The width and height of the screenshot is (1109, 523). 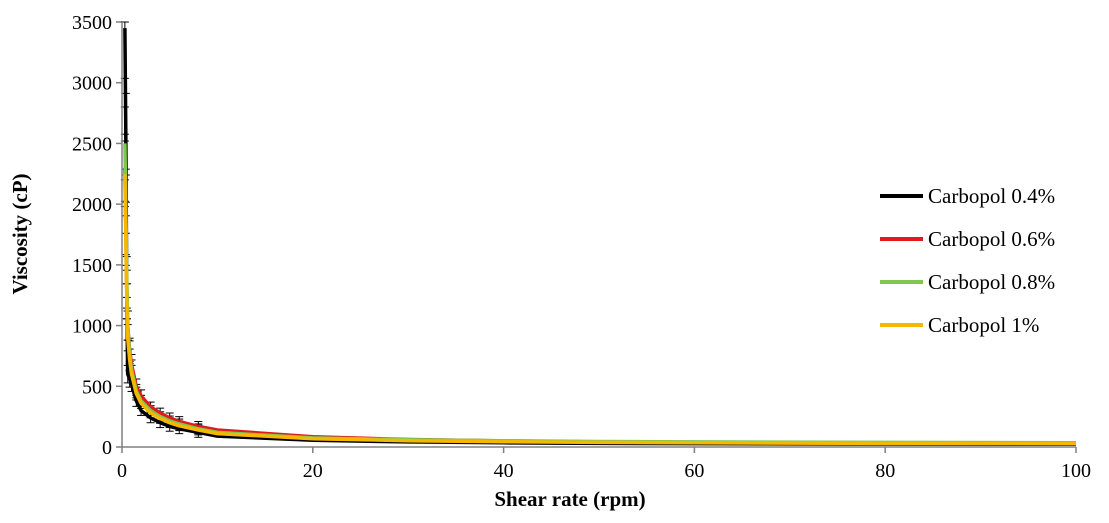 What do you see at coordinates (991, 282) in the screenshot?
I see `legend-label: Carbopol 0.8%` at bounding box center [991, 282].